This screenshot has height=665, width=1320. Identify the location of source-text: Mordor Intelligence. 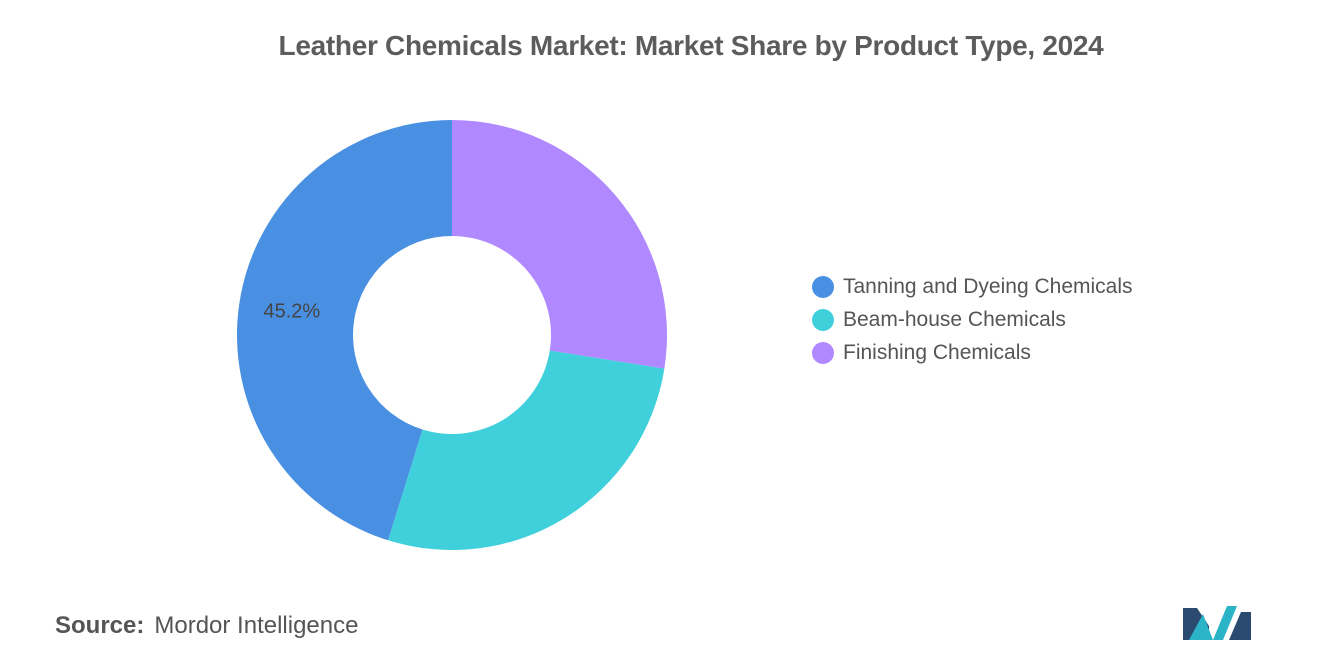
(256, 625).